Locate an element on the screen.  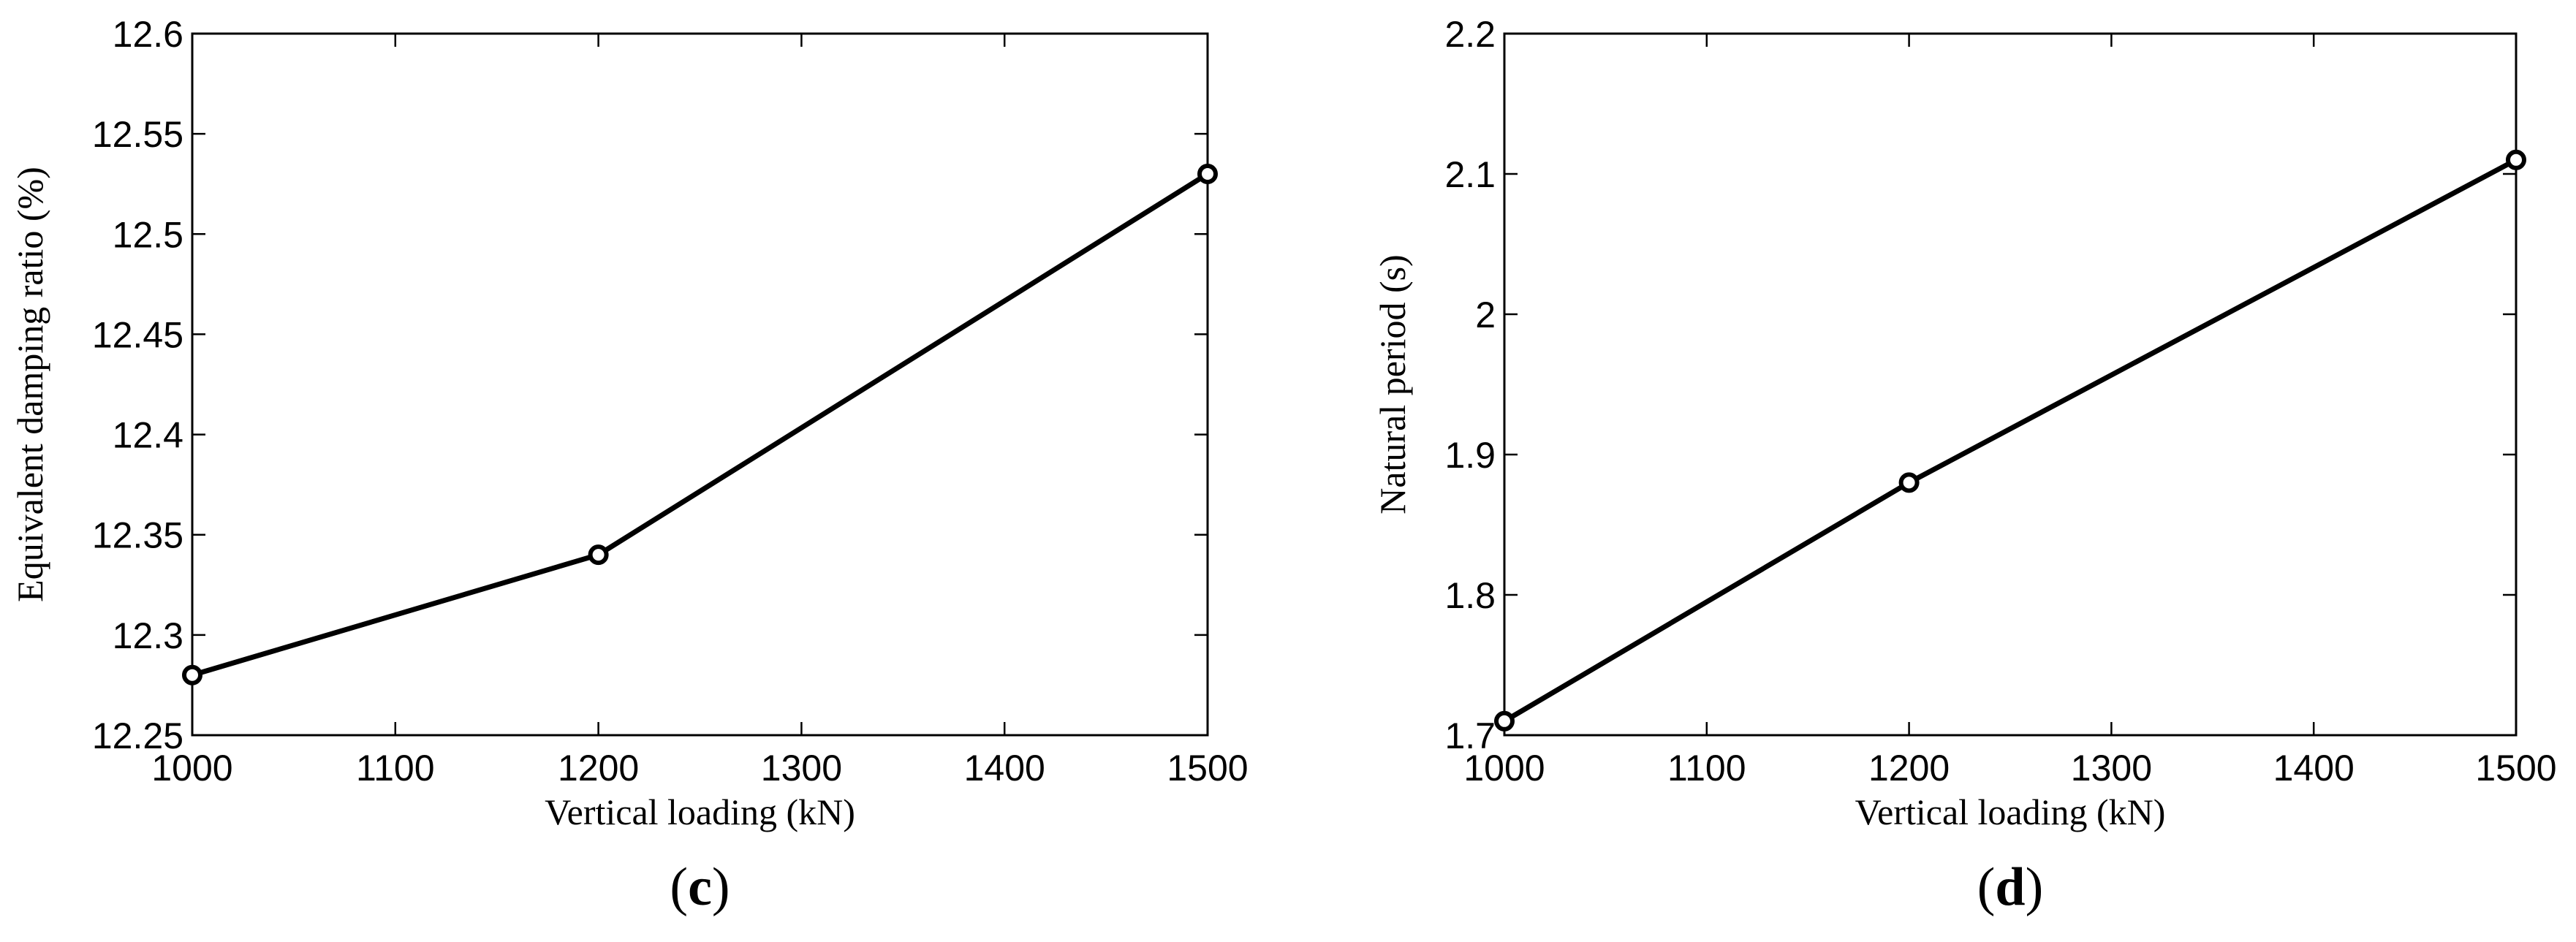
y-tick-label: 2 is located at coordinates (1485, 315).